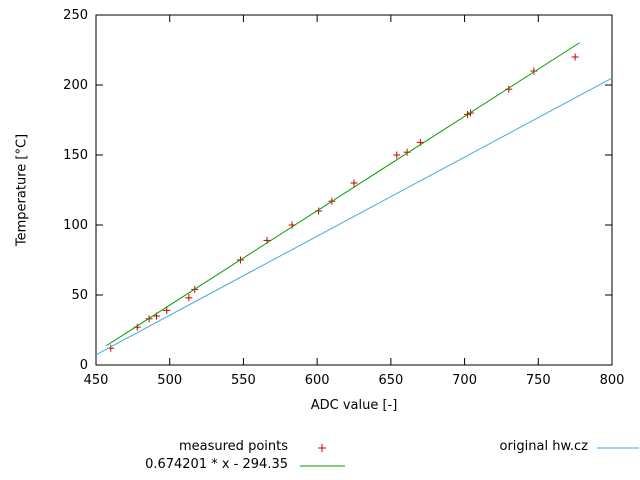 This screenshot has width=640, height=480. What do you see at coordinates (96, 380) in the screenshot?
I see `x-tick-label: 450` at bounding box center [96, 380].